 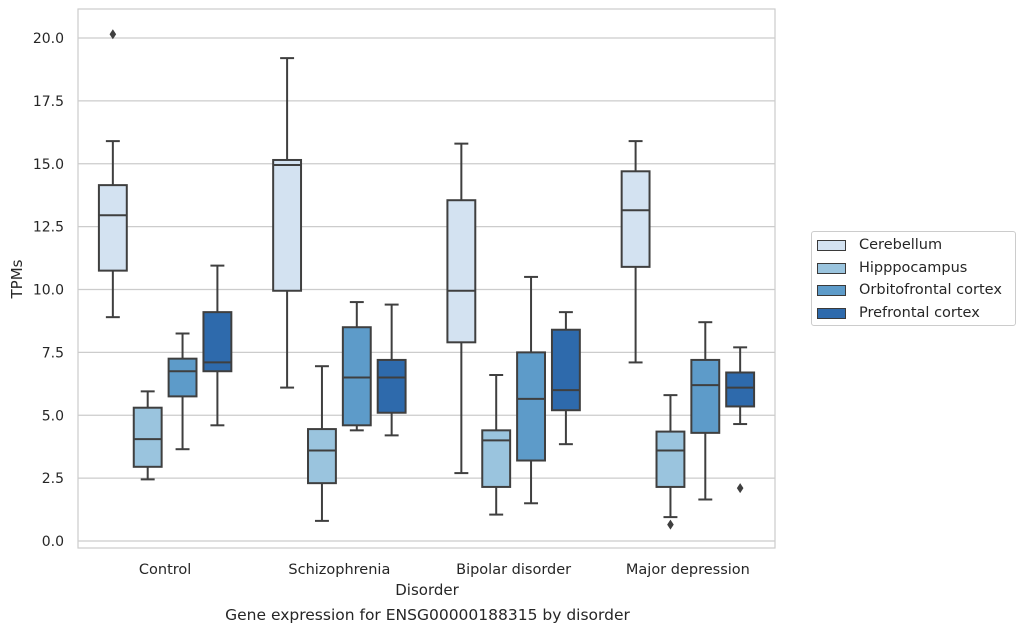 I want to click on y-tick-label: 5.0, so click(x=53, y=416).